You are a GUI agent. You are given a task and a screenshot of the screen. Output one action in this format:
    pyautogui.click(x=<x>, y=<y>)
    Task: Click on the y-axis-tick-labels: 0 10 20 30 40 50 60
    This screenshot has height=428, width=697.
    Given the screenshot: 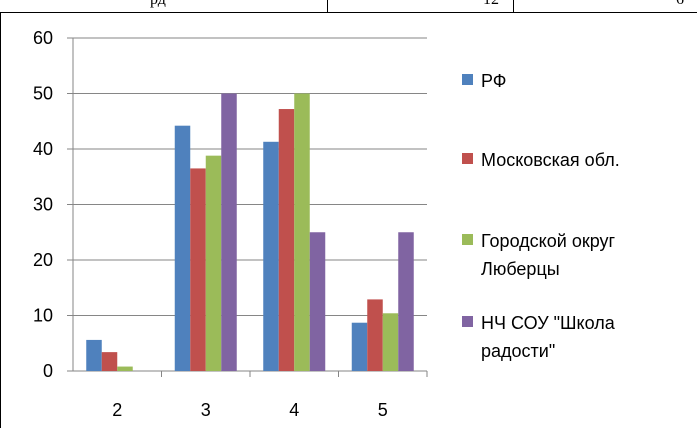 What is the action you would take?
    pyautogui.click(x=43, y=204)
    